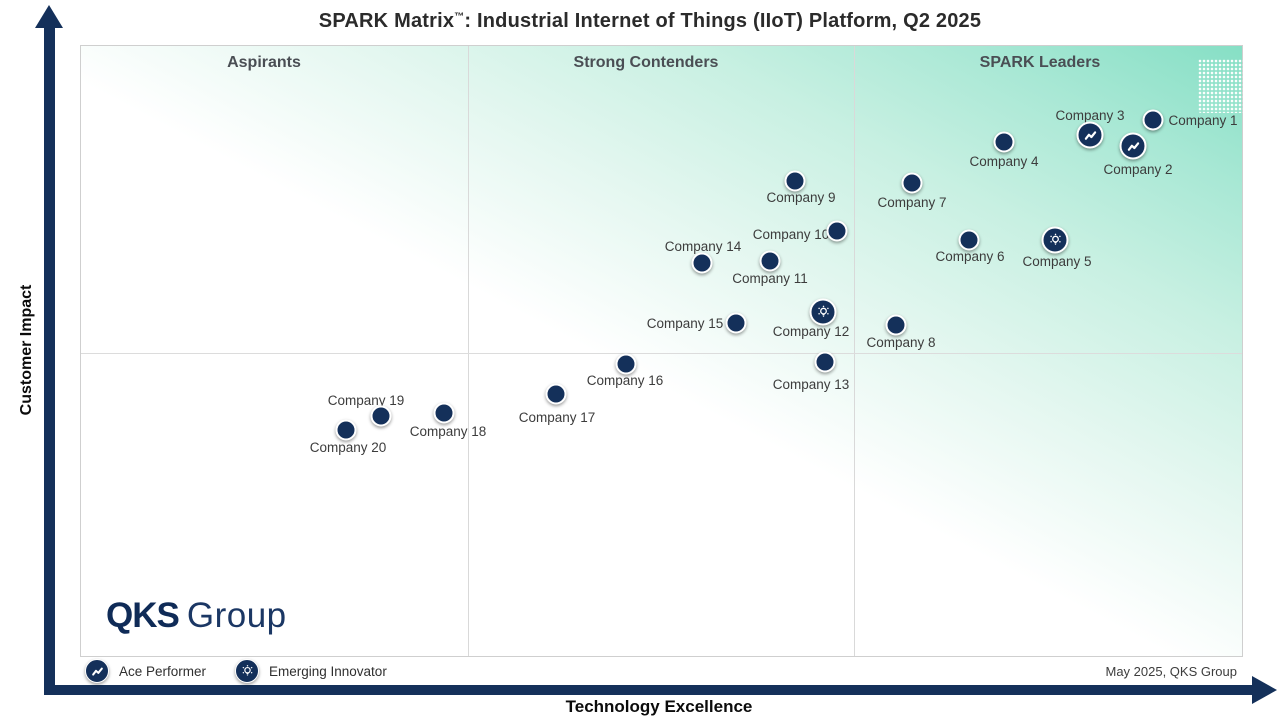  What do you see at coordinates (1057, 261) in the screenshot?
I see `company-label: Company 5` at bounding box center [1057, 261].